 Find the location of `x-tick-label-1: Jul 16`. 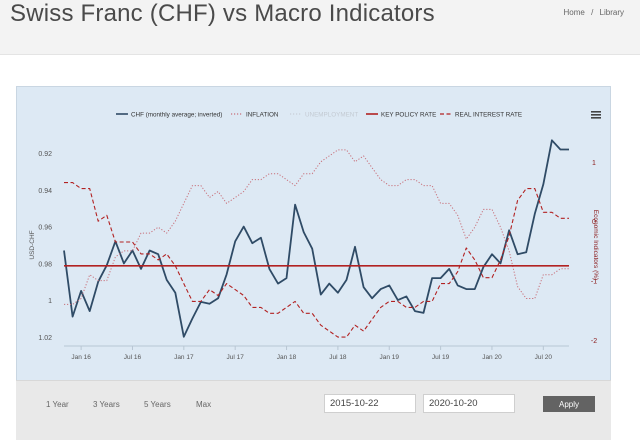

x-tick-label-1: Jul 16 is located at coordinates (133, 357).